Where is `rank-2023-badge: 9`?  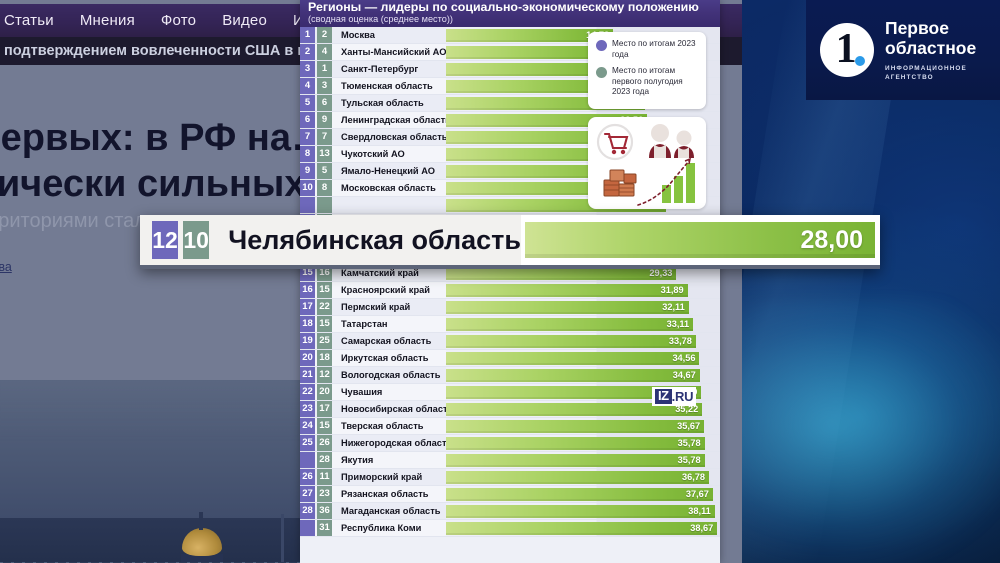
rank-2023-badge: 9 is located at coordinates (307, 171).